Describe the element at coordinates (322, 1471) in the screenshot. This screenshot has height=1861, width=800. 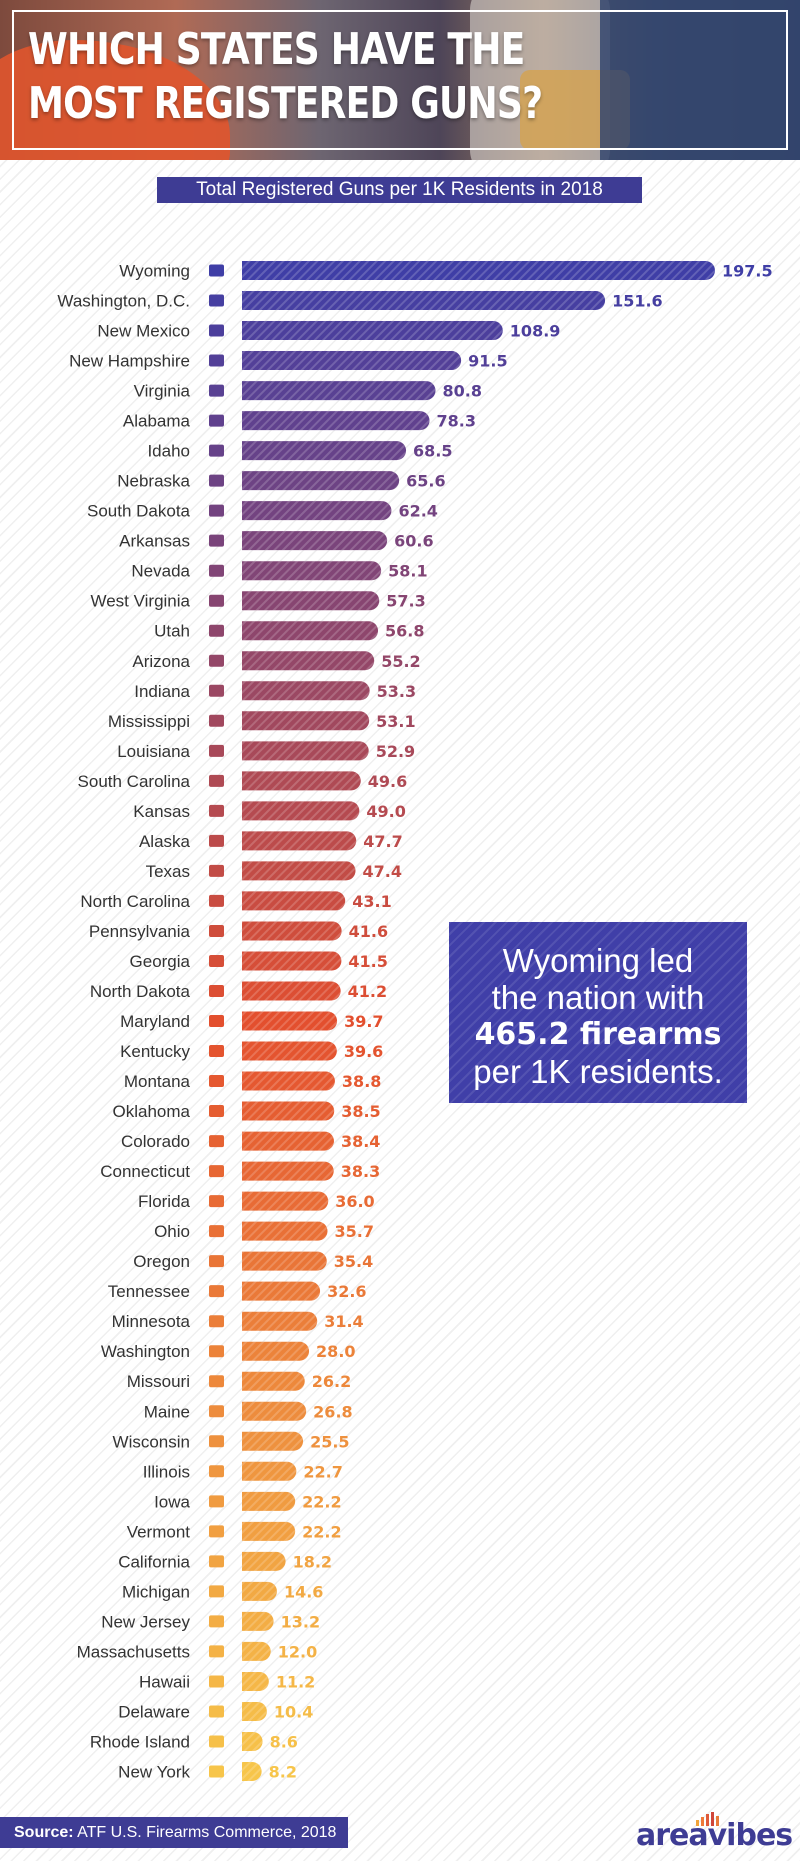
I see `value-label: 22.7` at that location.